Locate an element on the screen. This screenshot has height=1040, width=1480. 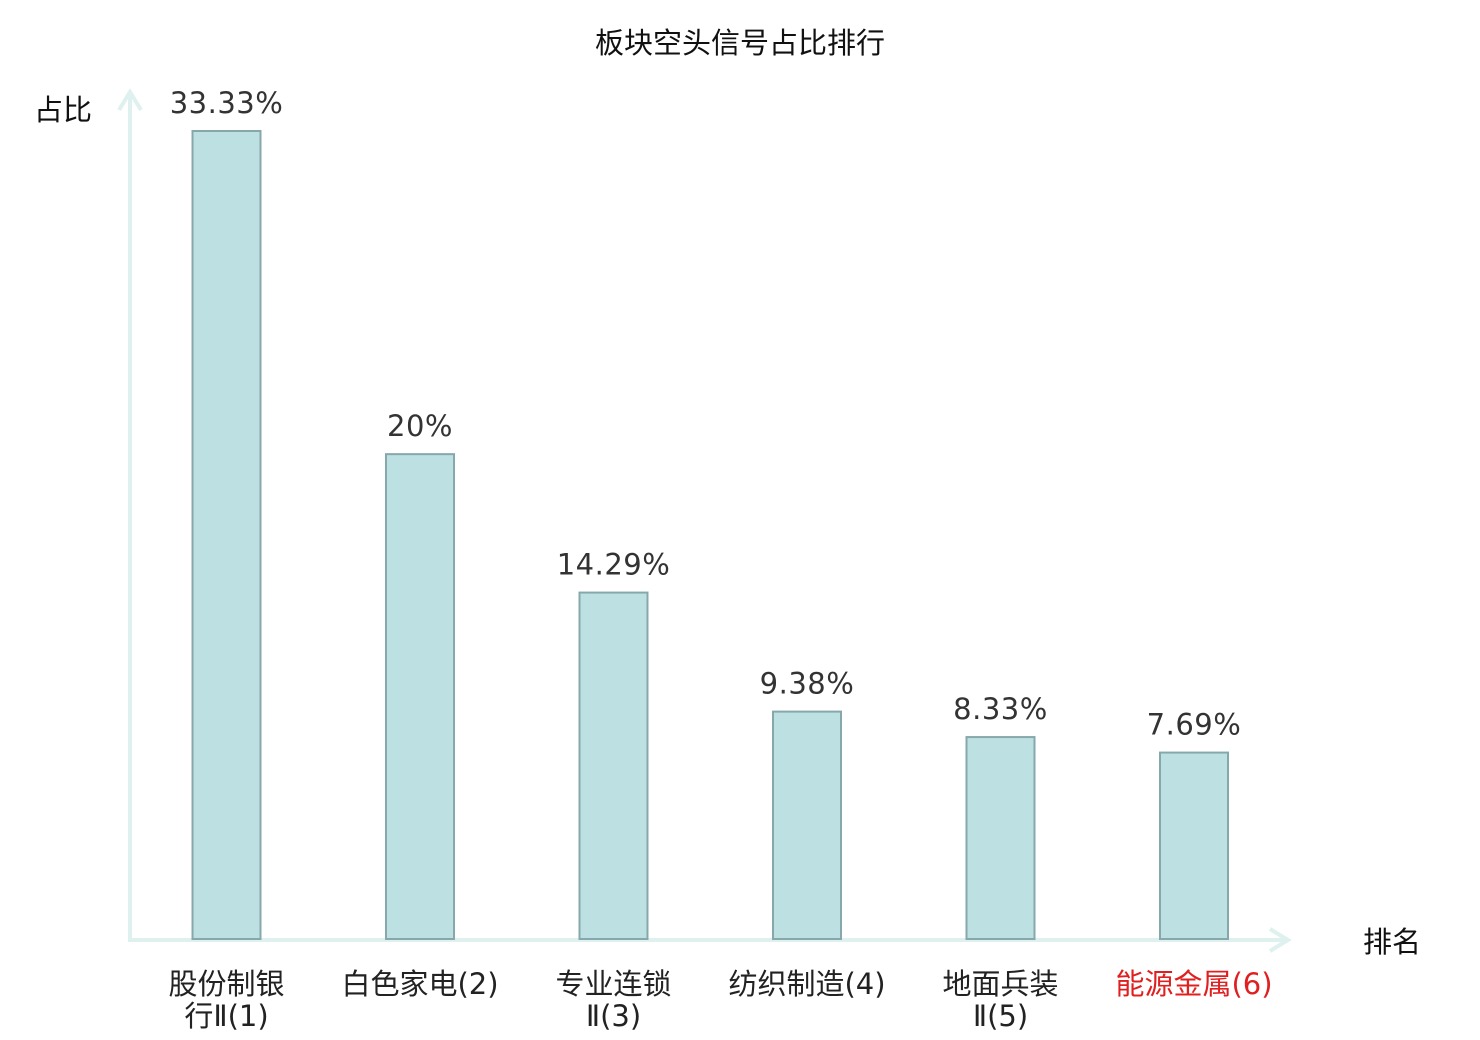
bar-value-label: 33.33% is located at coordinates (227, 103).